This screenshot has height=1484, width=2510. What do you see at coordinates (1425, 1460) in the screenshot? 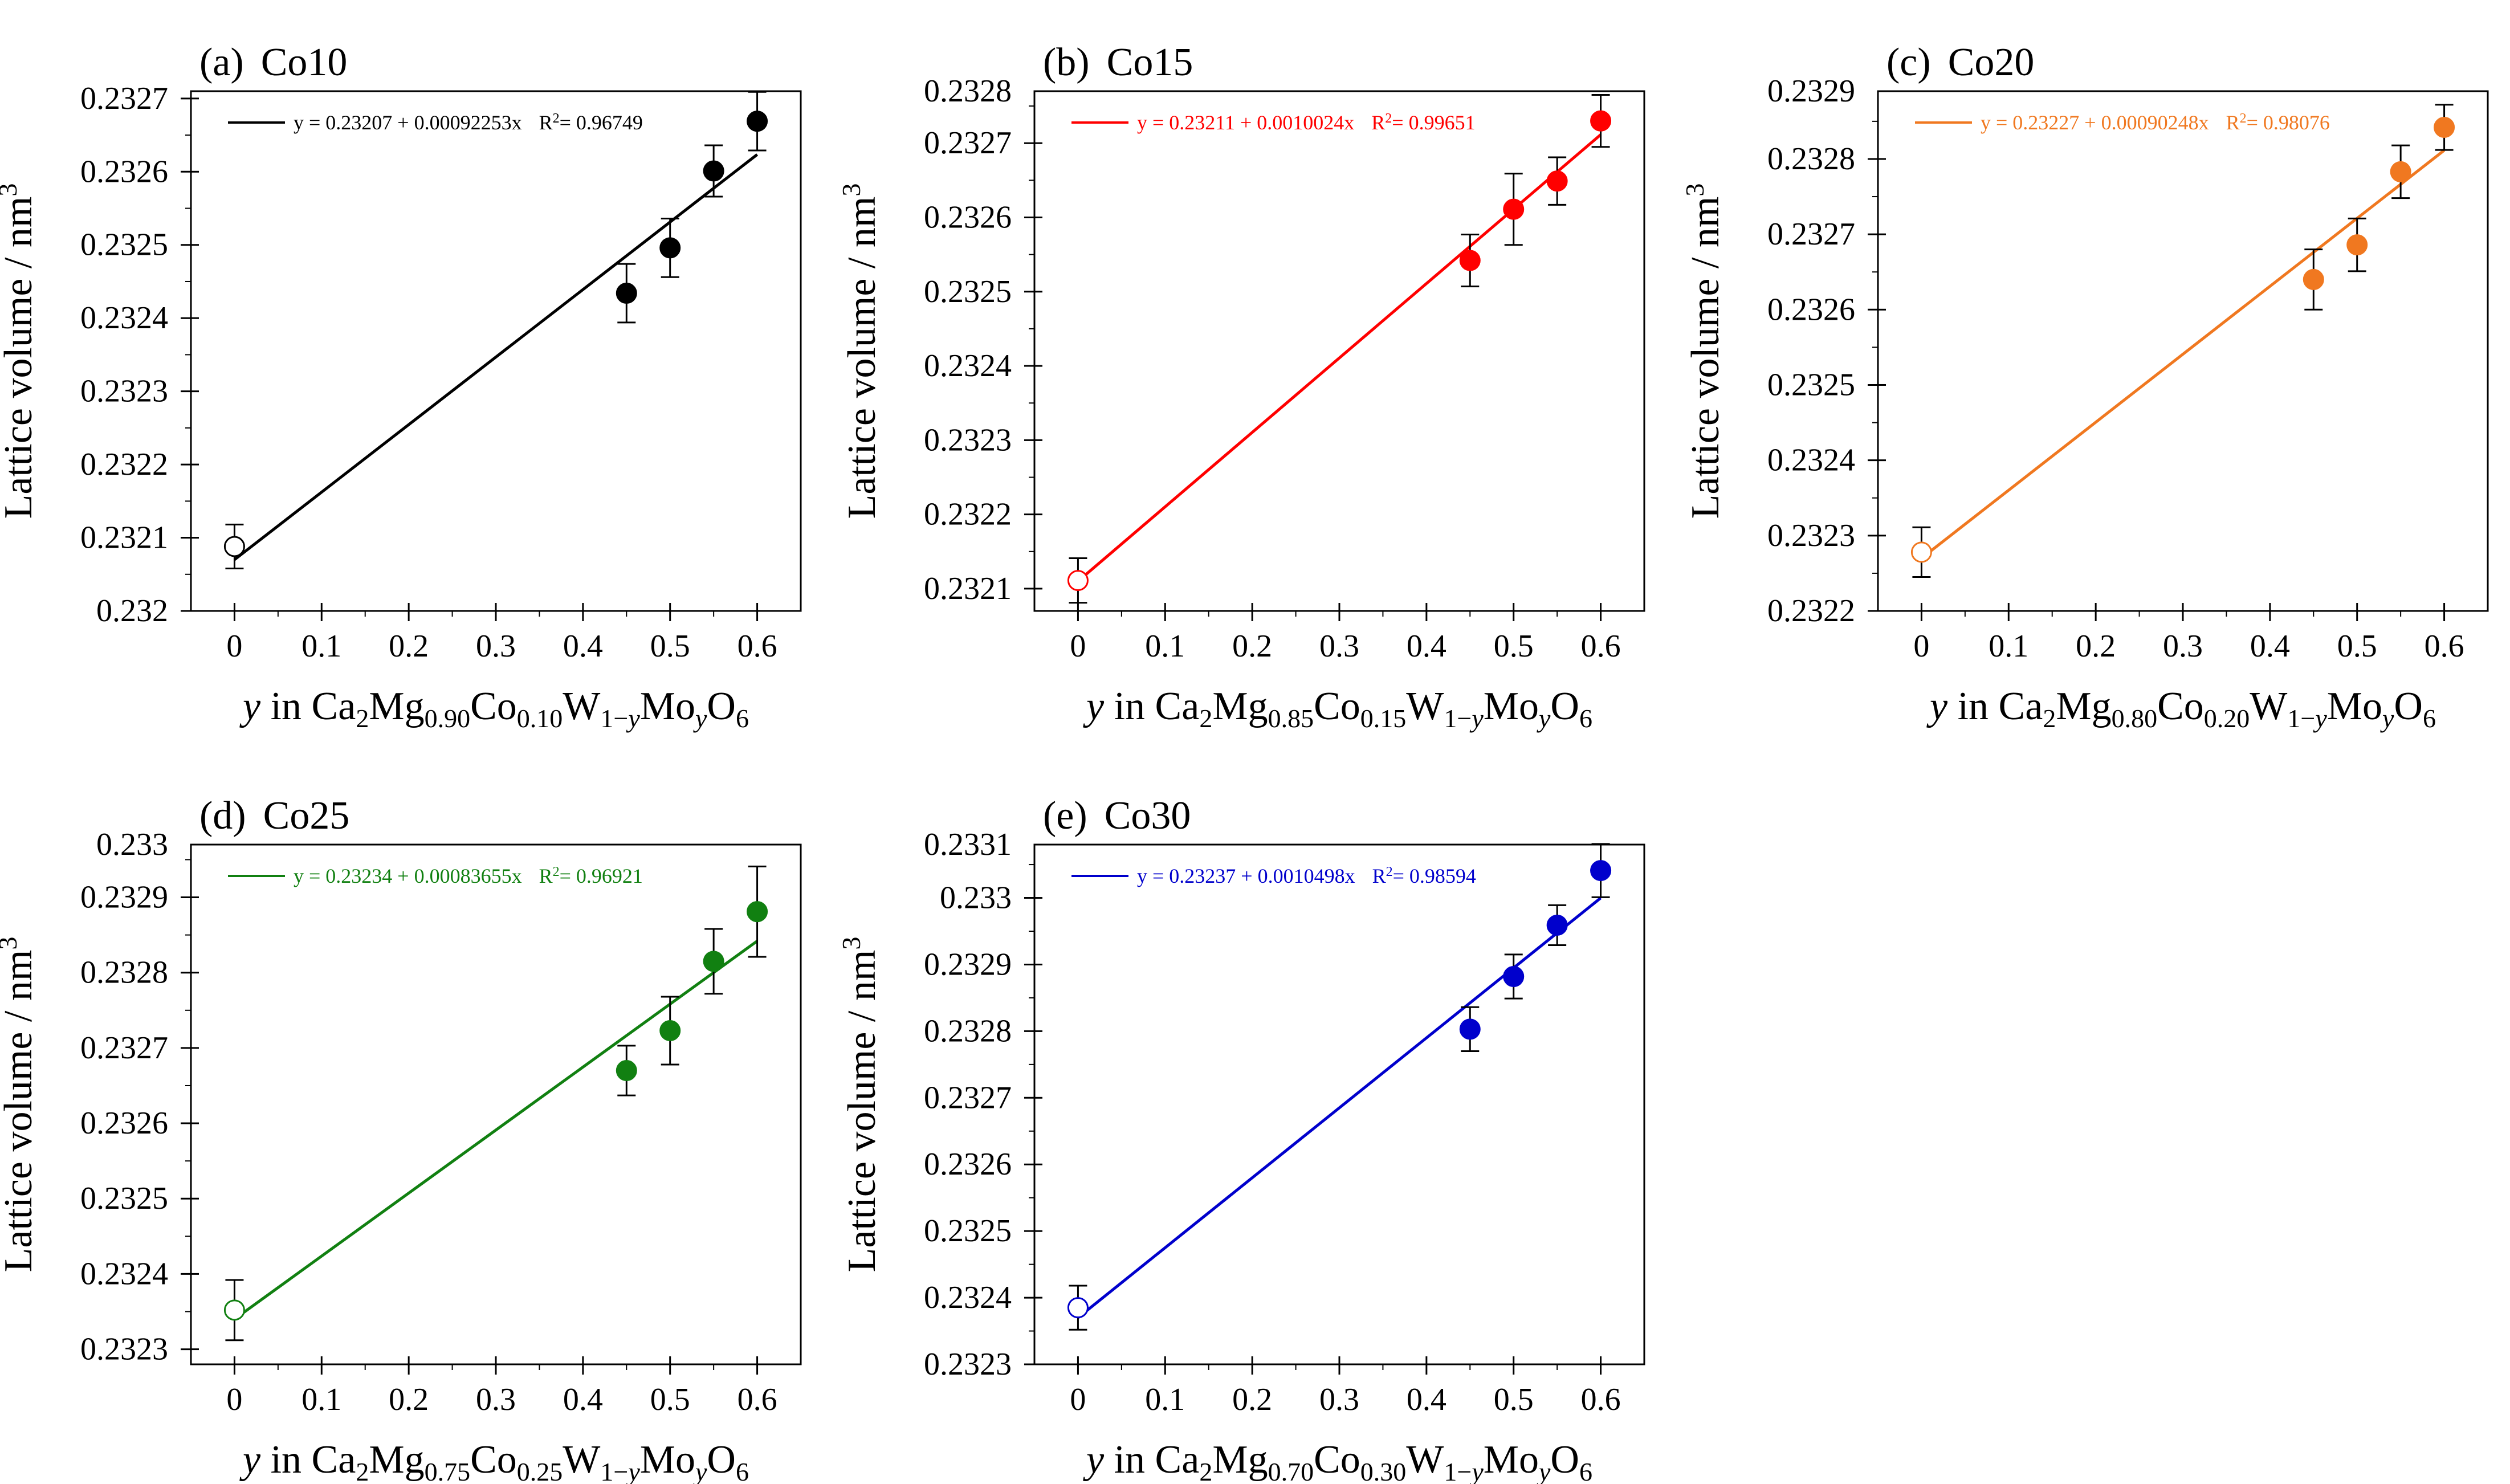
I see `x-title-w: W` at bounding box center [1425, 1460].